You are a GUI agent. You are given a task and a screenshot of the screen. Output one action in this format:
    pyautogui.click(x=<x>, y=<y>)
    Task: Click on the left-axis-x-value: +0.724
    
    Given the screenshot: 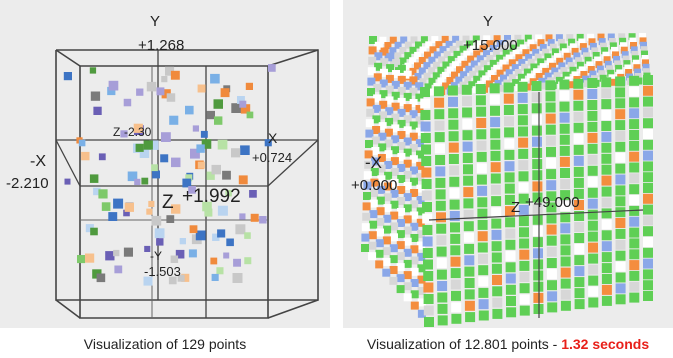 What is the action you would take?
    pyautogui.click(x=272, y=157)
    